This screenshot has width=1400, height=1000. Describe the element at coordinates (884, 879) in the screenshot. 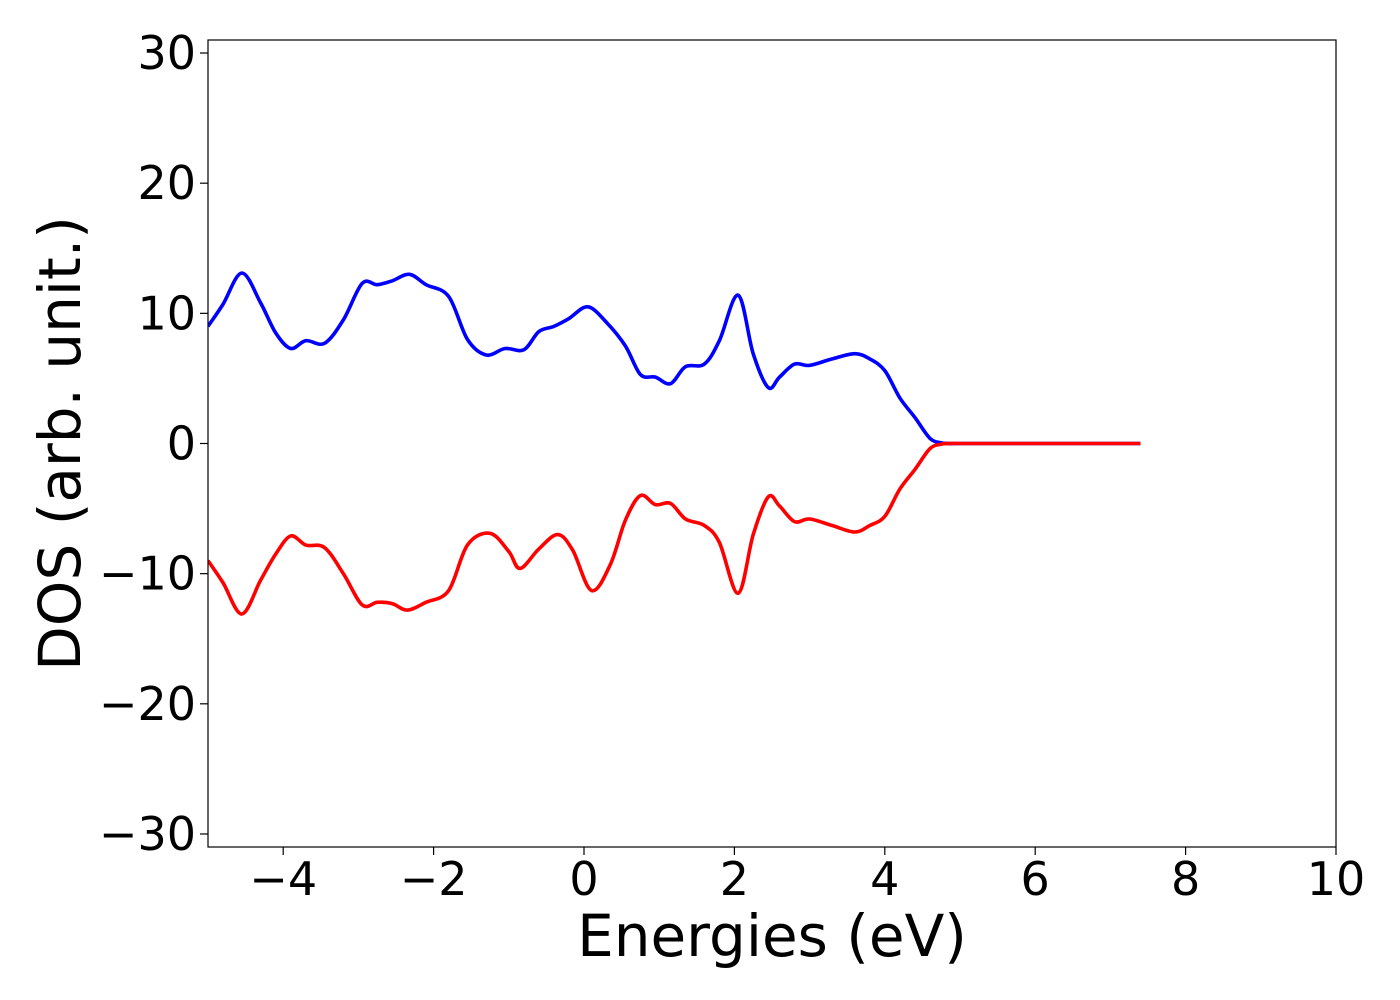

I see `x-tick-label: 4` at that location.